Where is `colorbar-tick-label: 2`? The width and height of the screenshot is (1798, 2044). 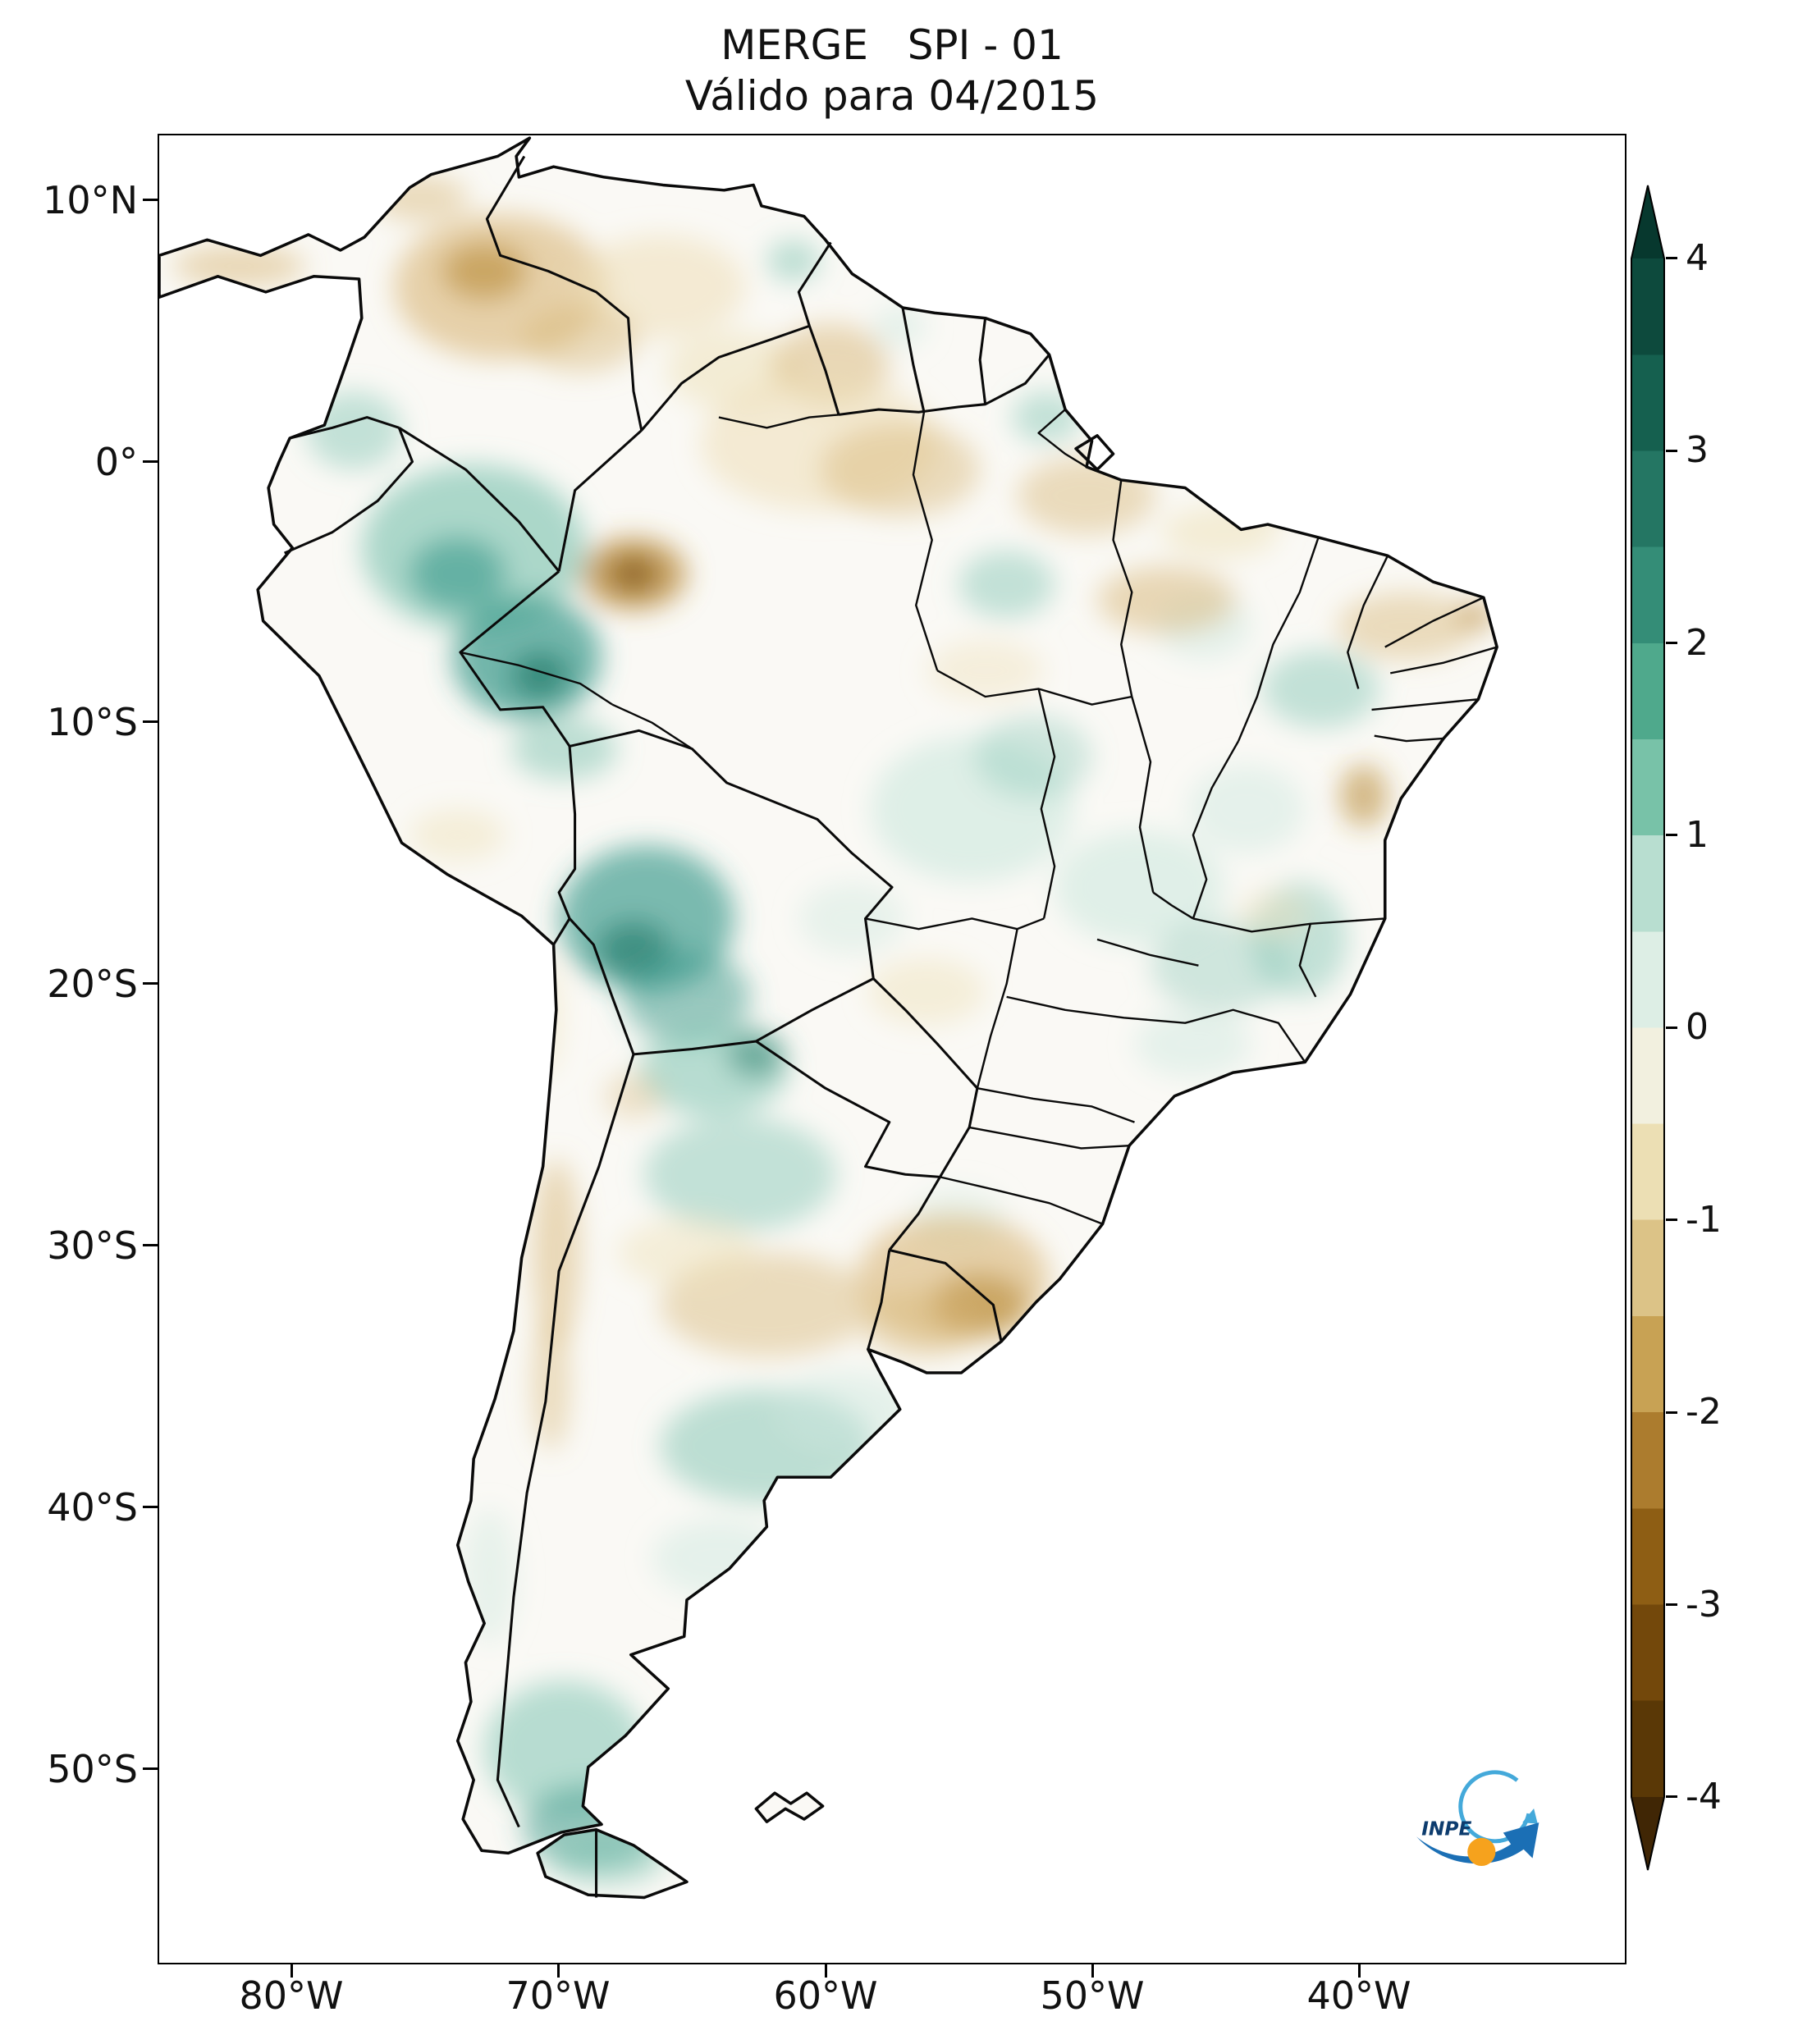
colorbar-tick-label: 2 is located at coordinates (1697, 643).